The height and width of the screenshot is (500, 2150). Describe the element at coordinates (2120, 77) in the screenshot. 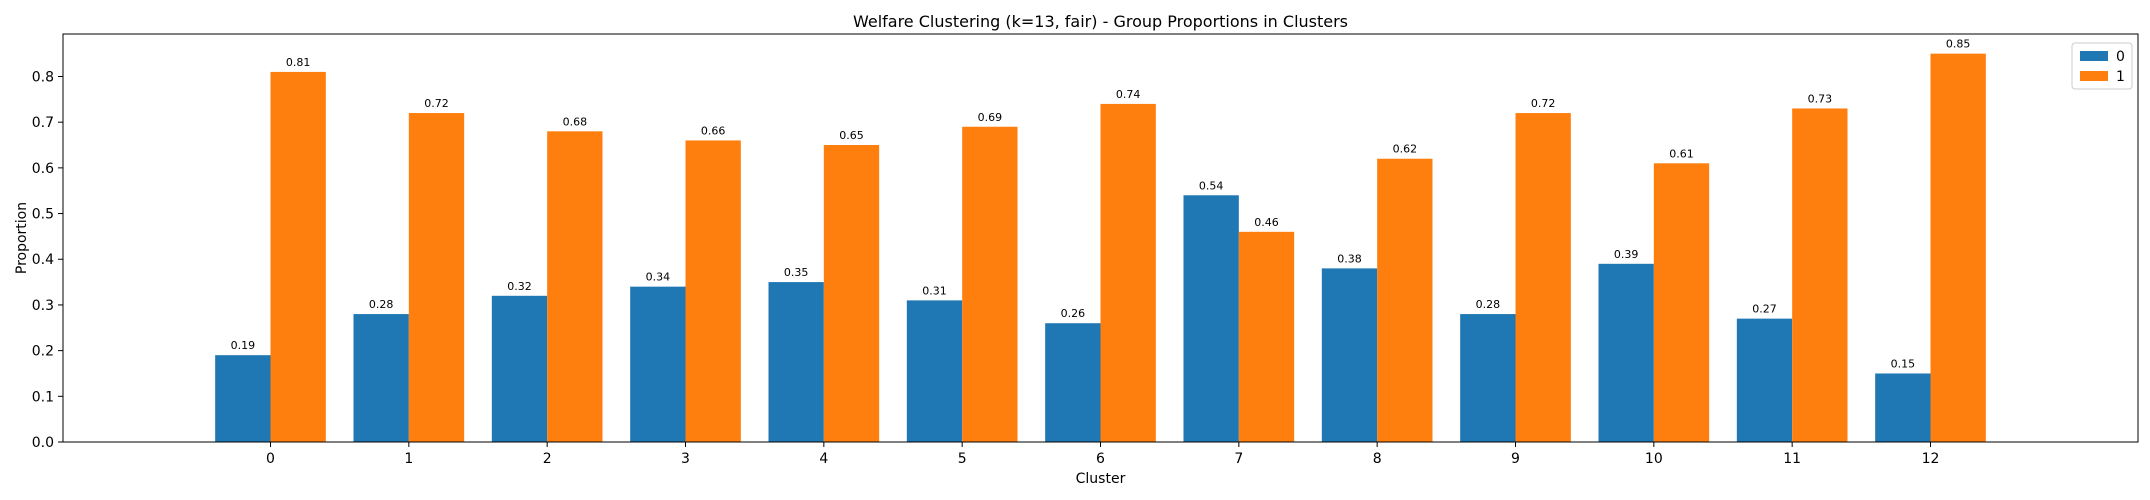

I see `legend-label-1: 1` at that location.